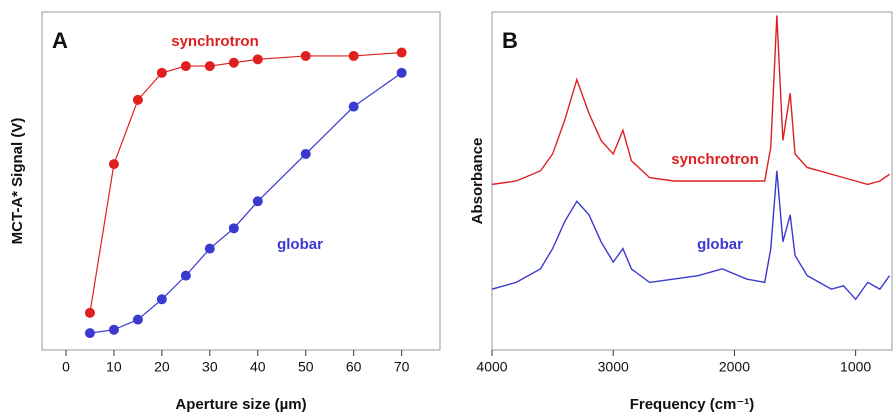  I want to click on x-tick-label: 4000, so click(491, 367).